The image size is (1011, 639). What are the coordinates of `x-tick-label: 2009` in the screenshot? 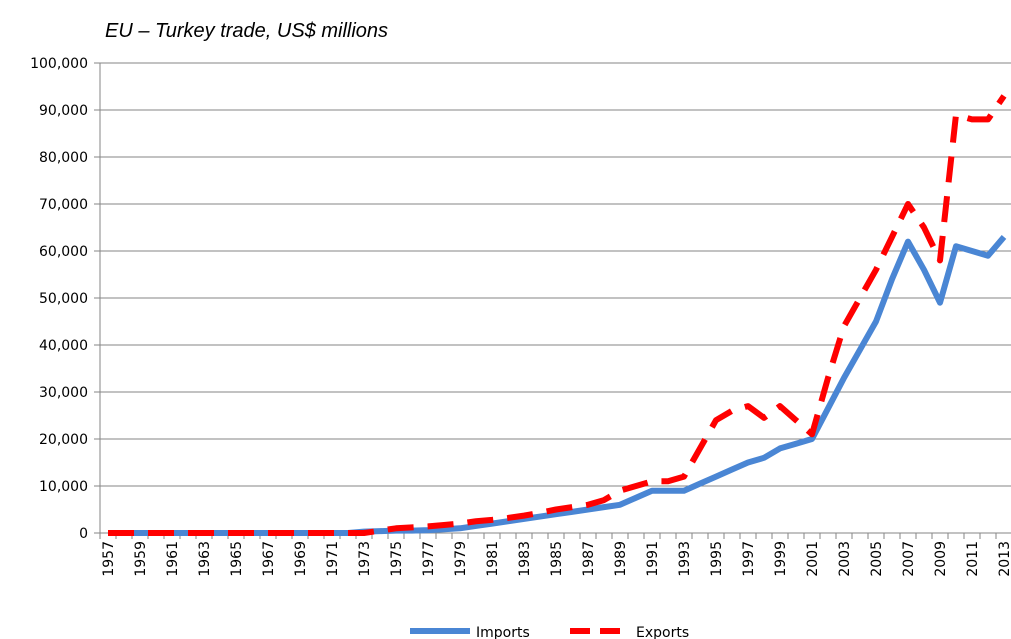 It's located at (941, 559).